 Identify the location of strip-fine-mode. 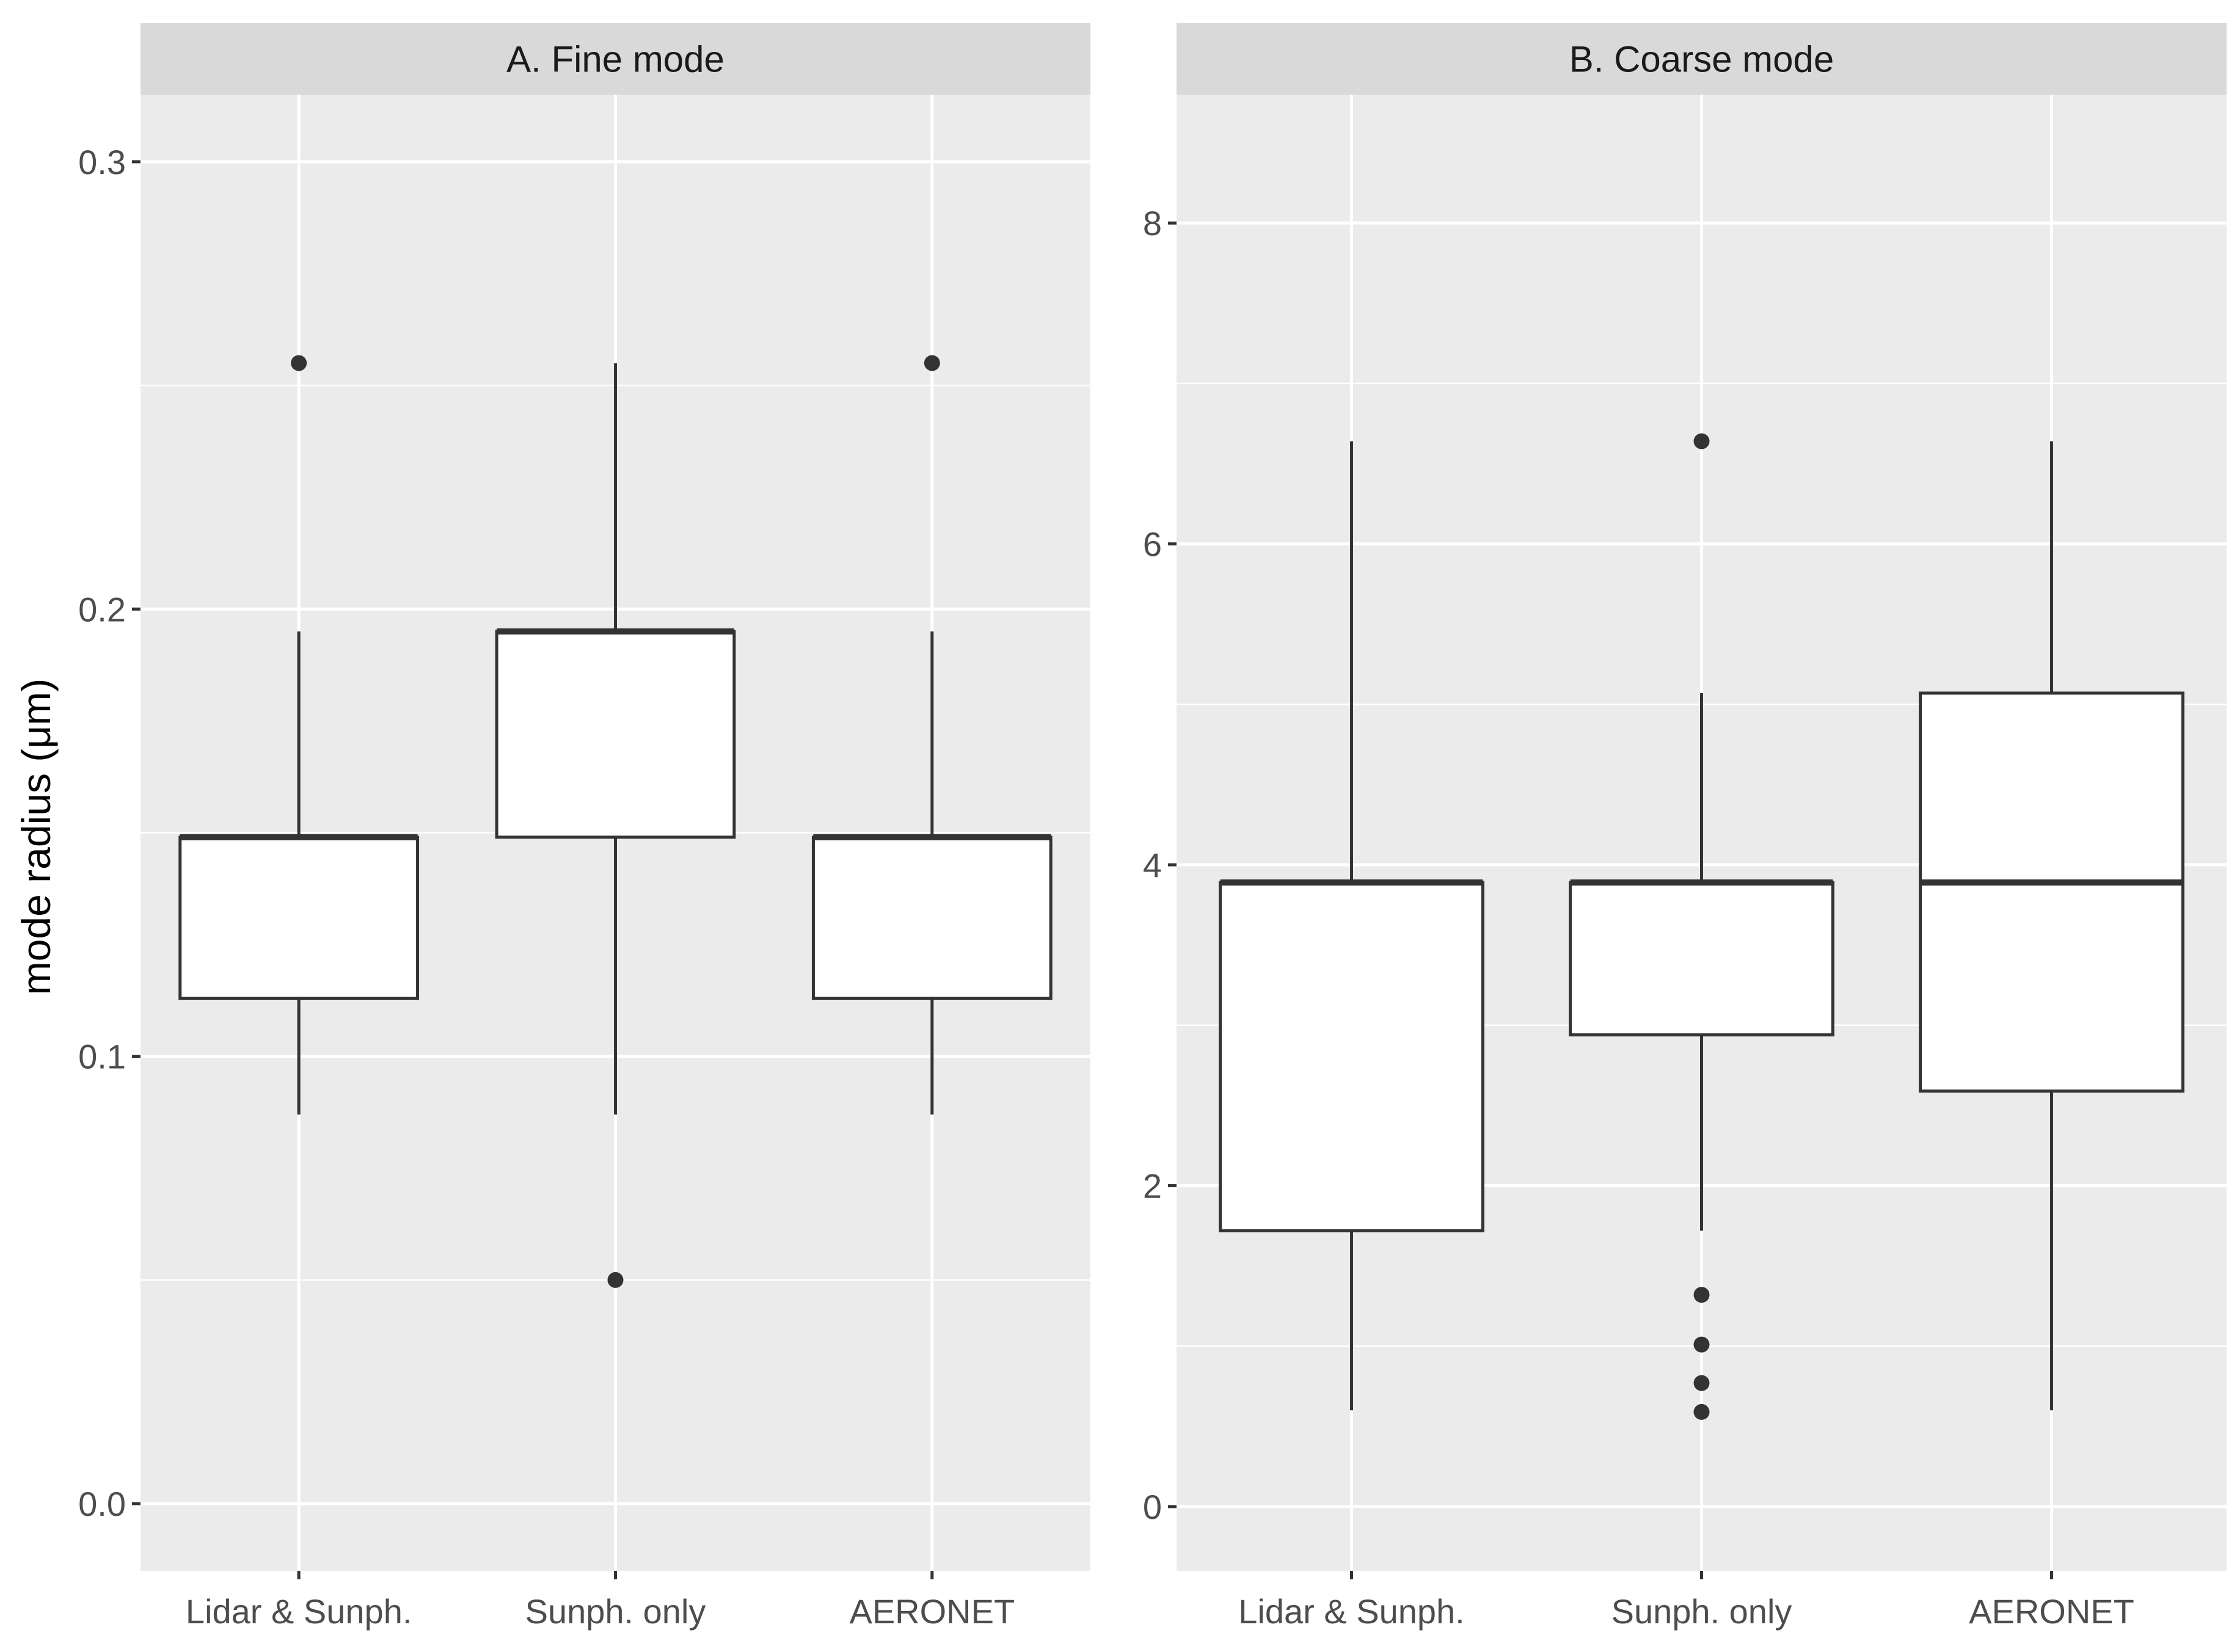
(615, 59).